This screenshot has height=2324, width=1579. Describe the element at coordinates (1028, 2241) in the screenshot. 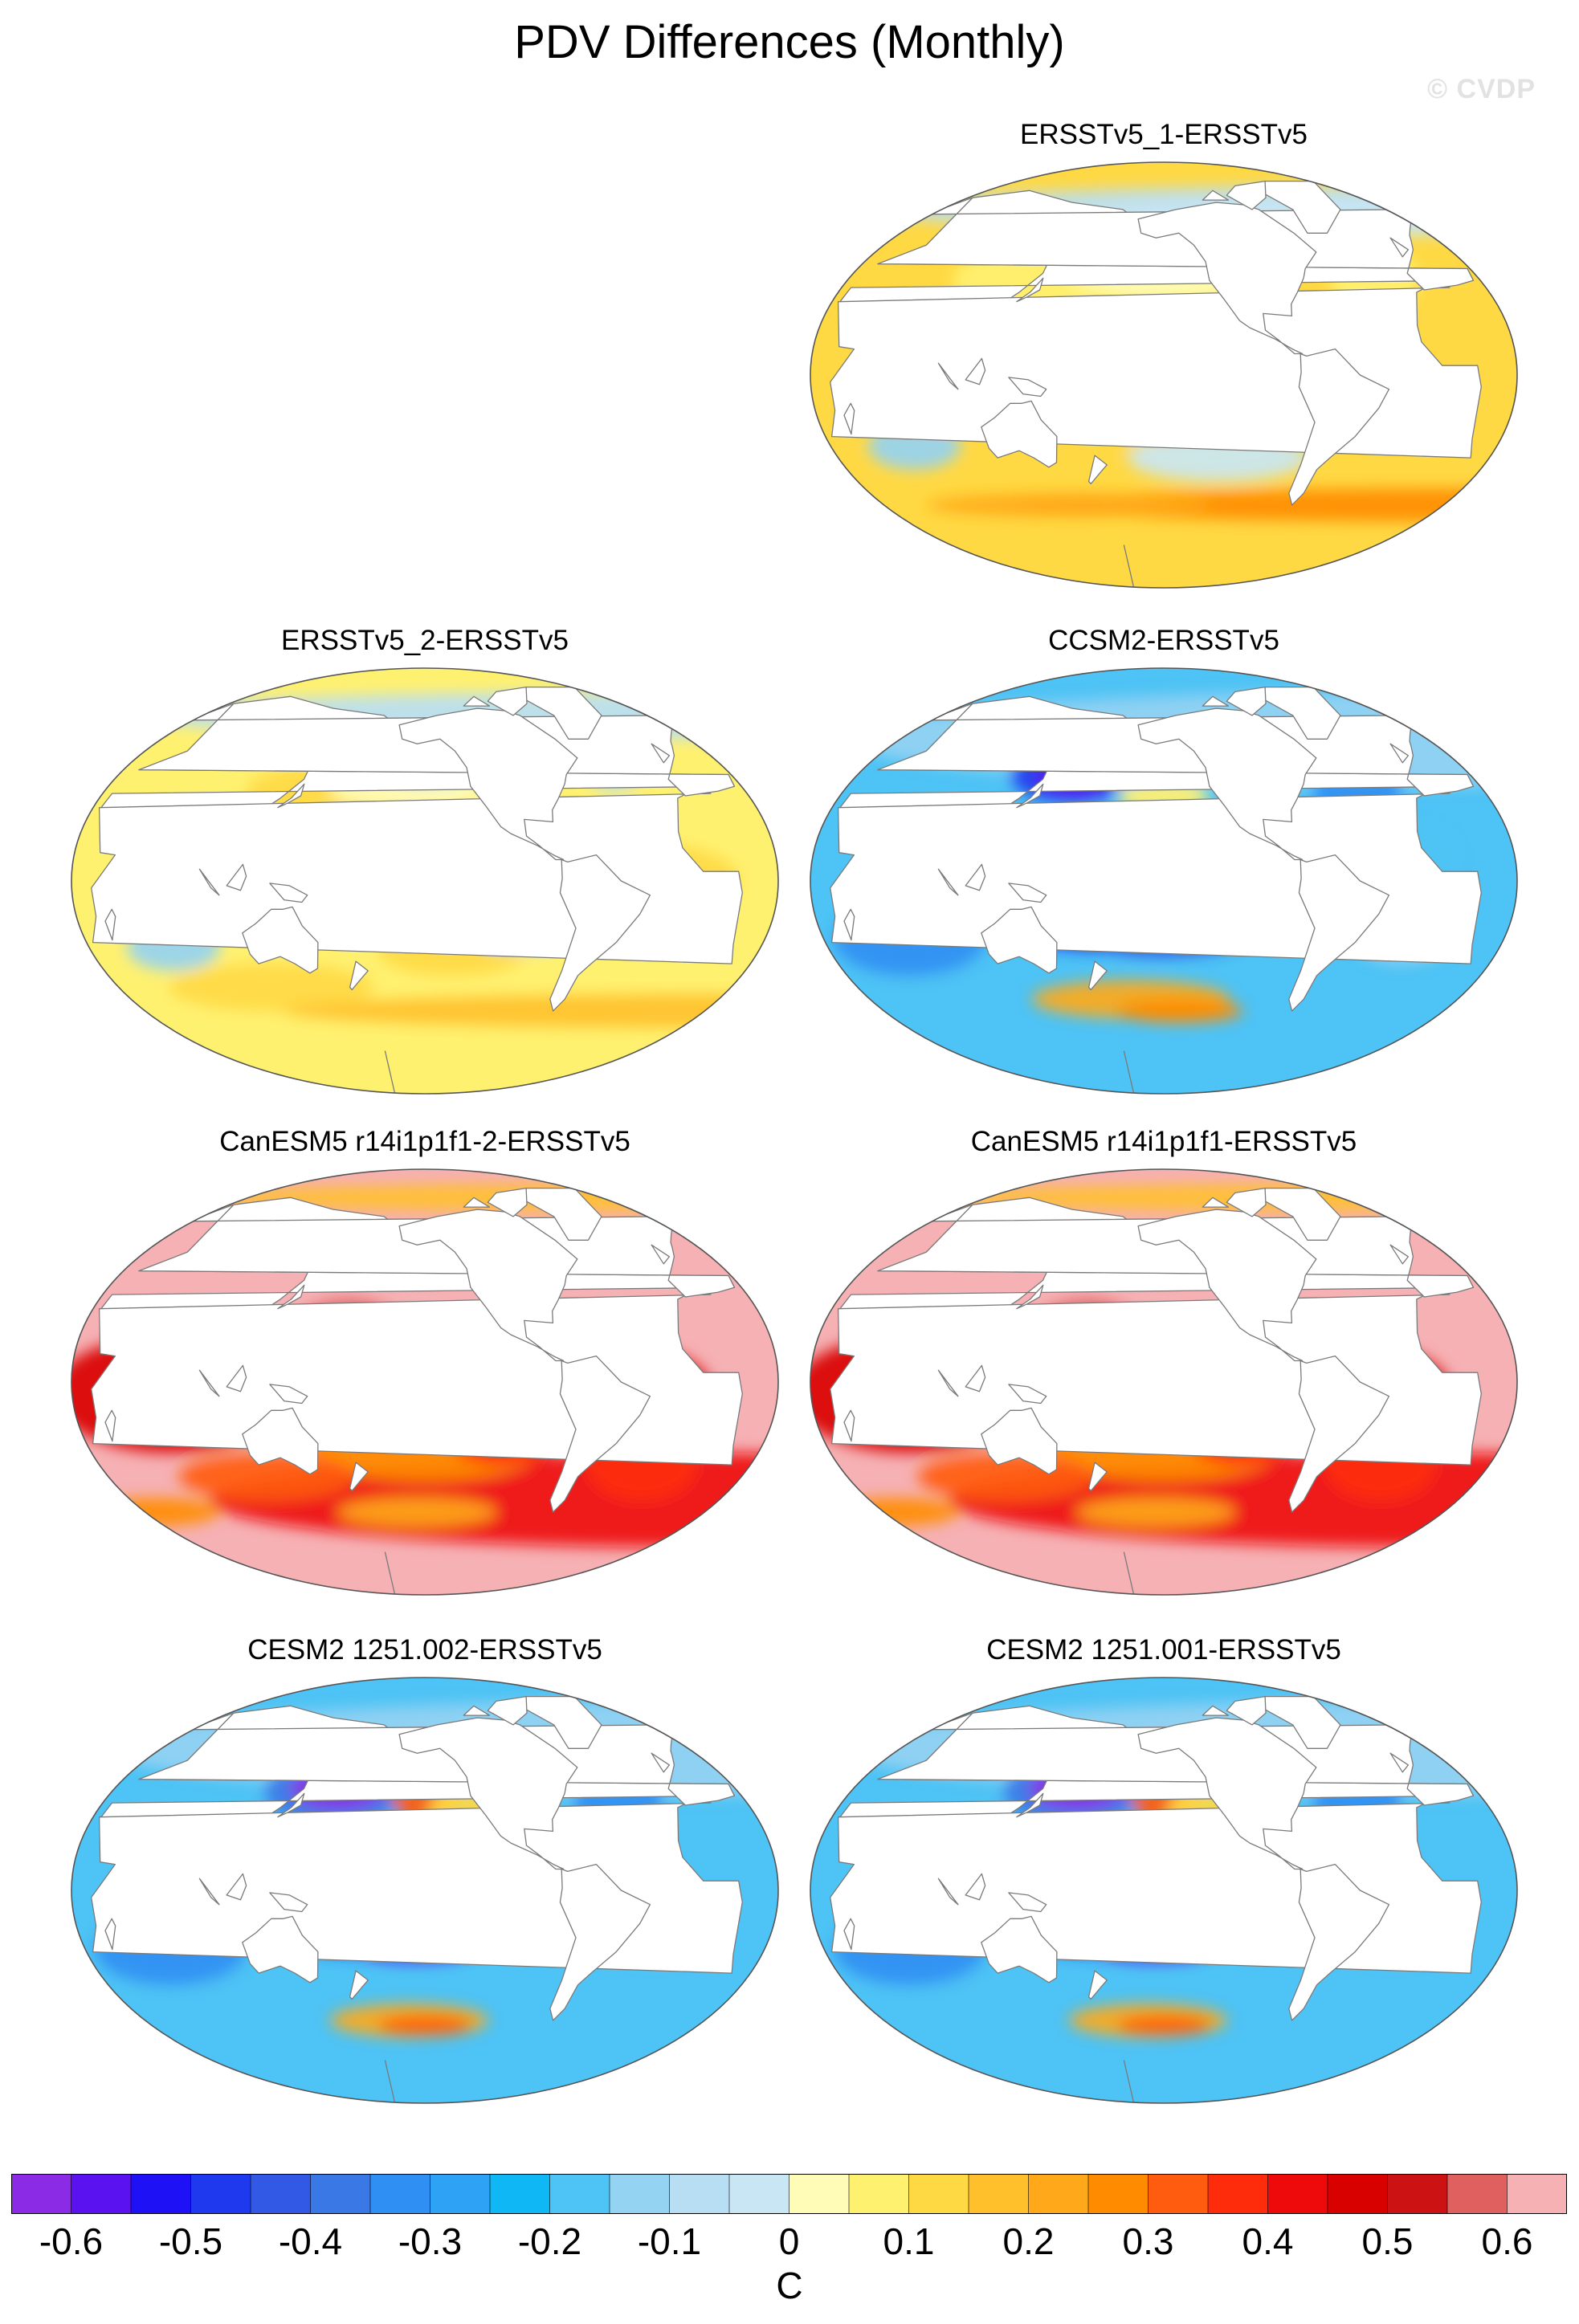

I see `colorbar-tick-label: 0.2` at that location.